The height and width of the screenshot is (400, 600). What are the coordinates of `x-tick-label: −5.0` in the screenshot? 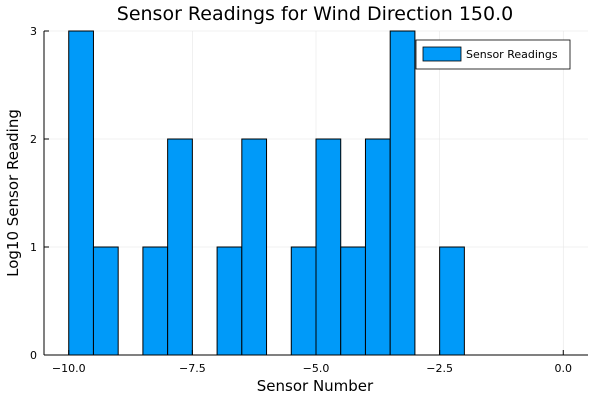 It's located at (316, 368).